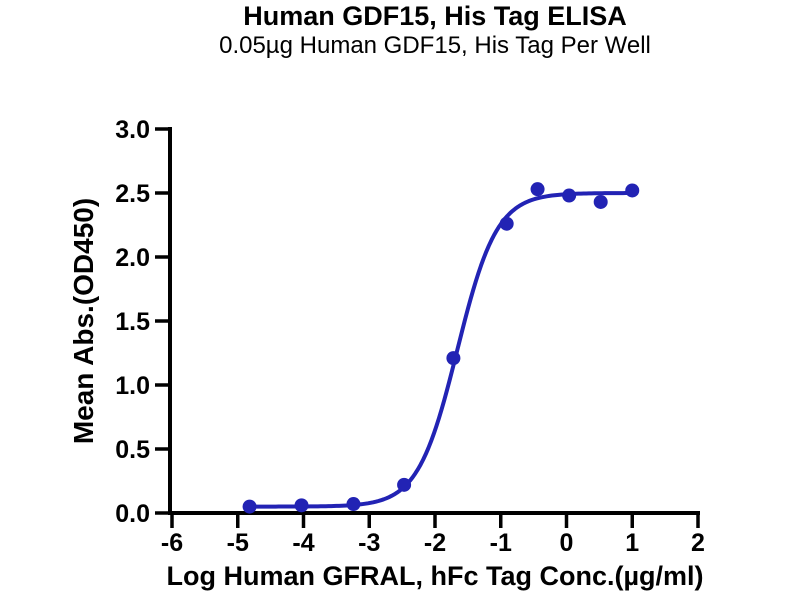 Image resolution: width=800 pixels, height=600 pixels. I want to click on x-axis-title: Log Human GFRAL, hFc Tag Conc.(µg/ml), so click(434, 576).